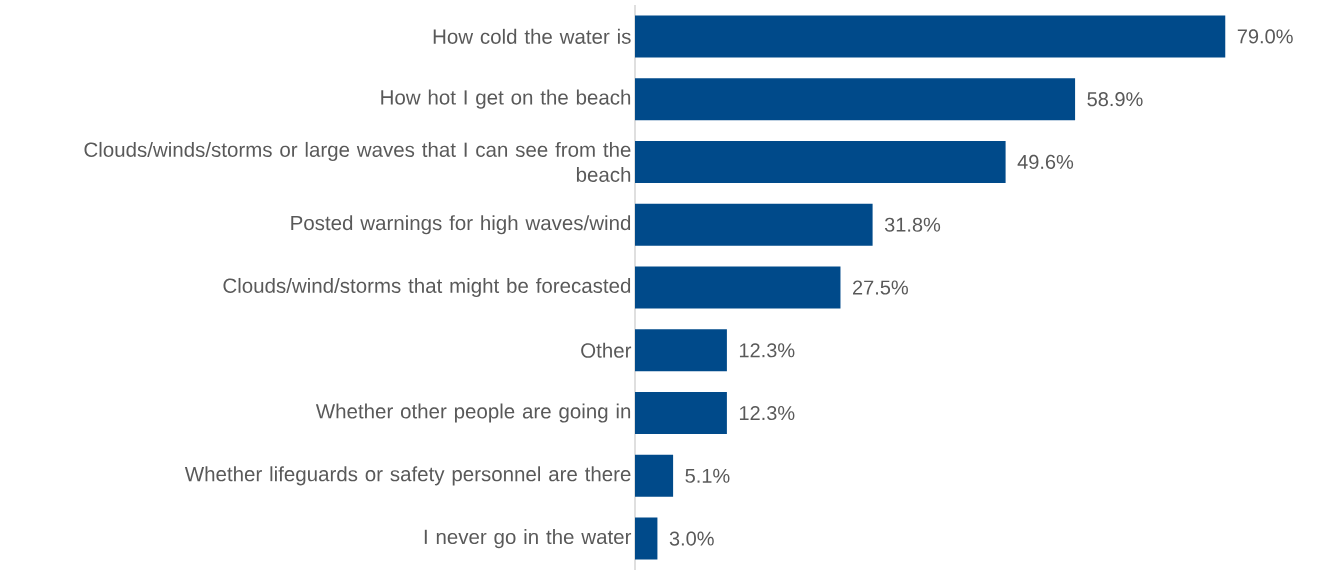  Describe the element at coordinates (407, 476) in the screenshot. I see `y-tick-label: Whether lifeguards or safety personnel are there` at that location.